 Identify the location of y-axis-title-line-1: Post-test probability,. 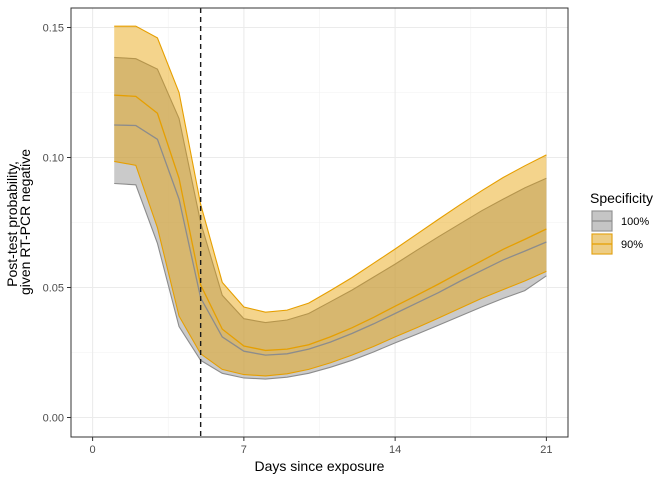
(12, 224).